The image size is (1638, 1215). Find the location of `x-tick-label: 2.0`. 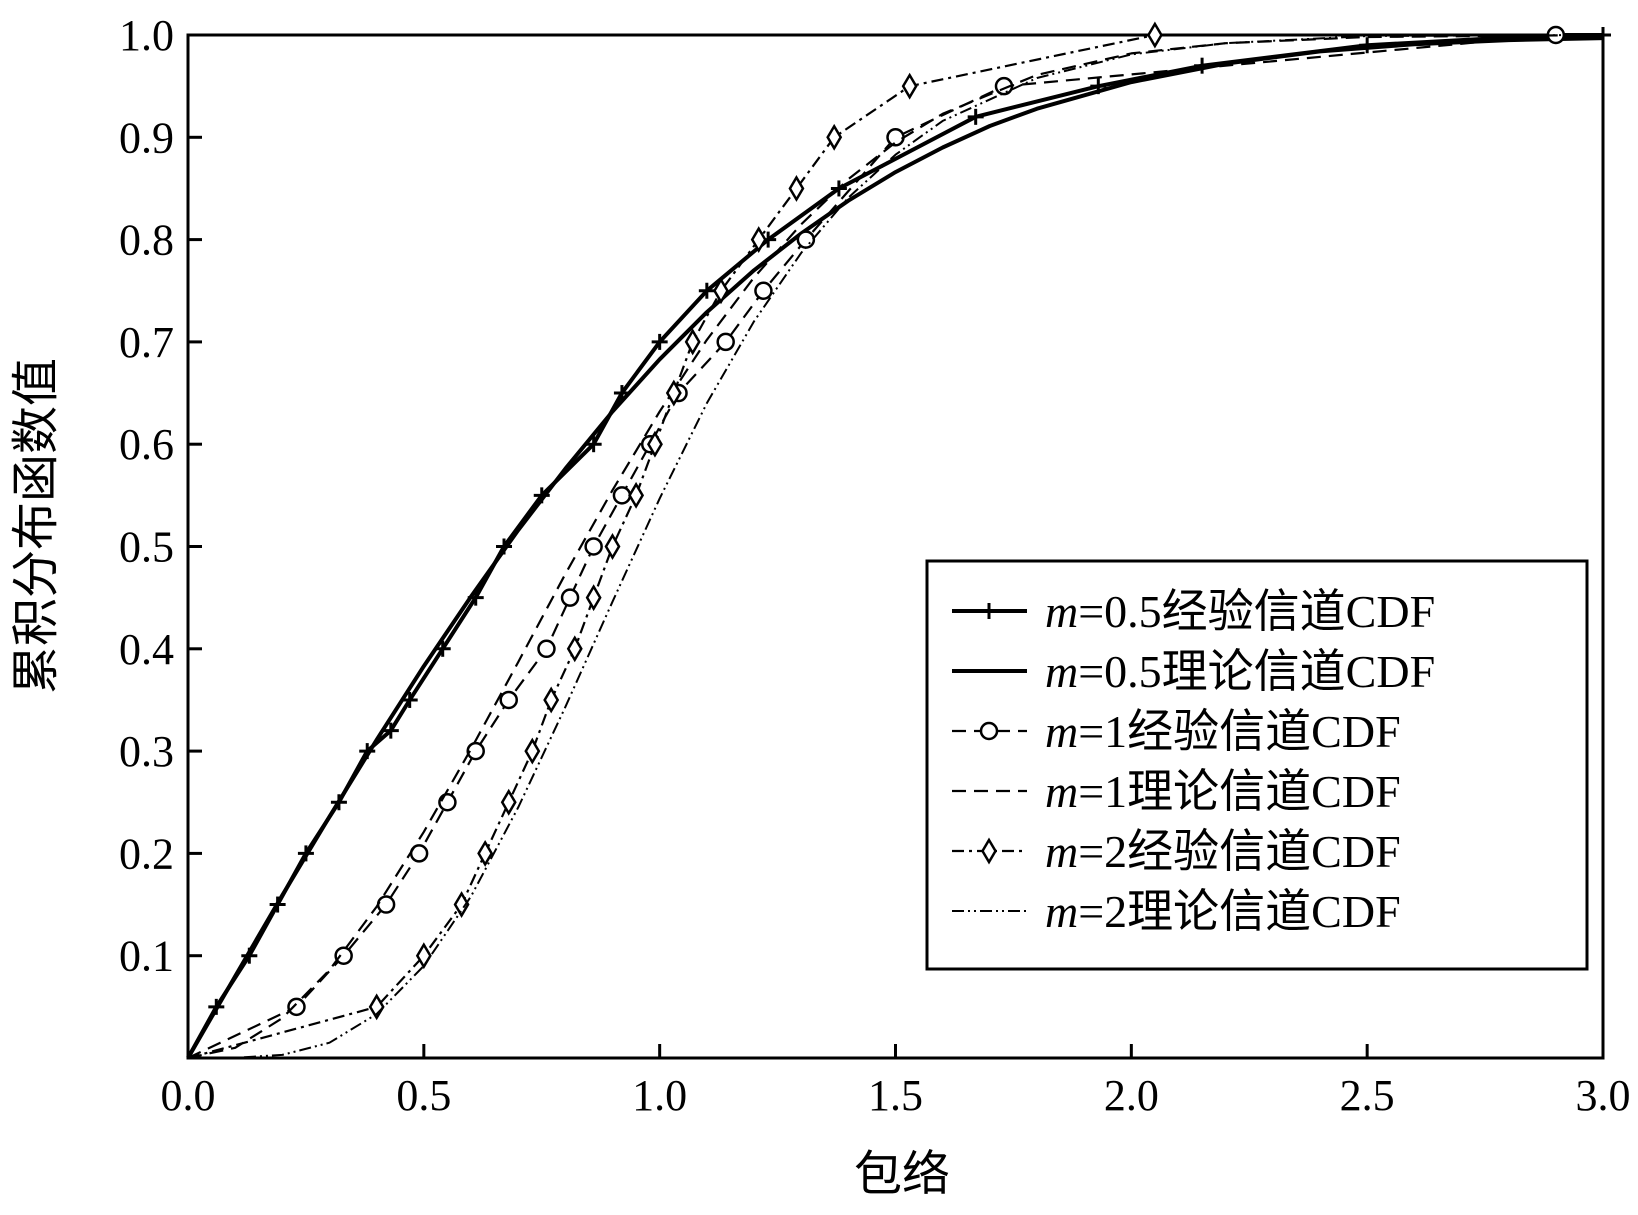

x-tick-label: 2.0 is located at coordinates (1131, 1095).